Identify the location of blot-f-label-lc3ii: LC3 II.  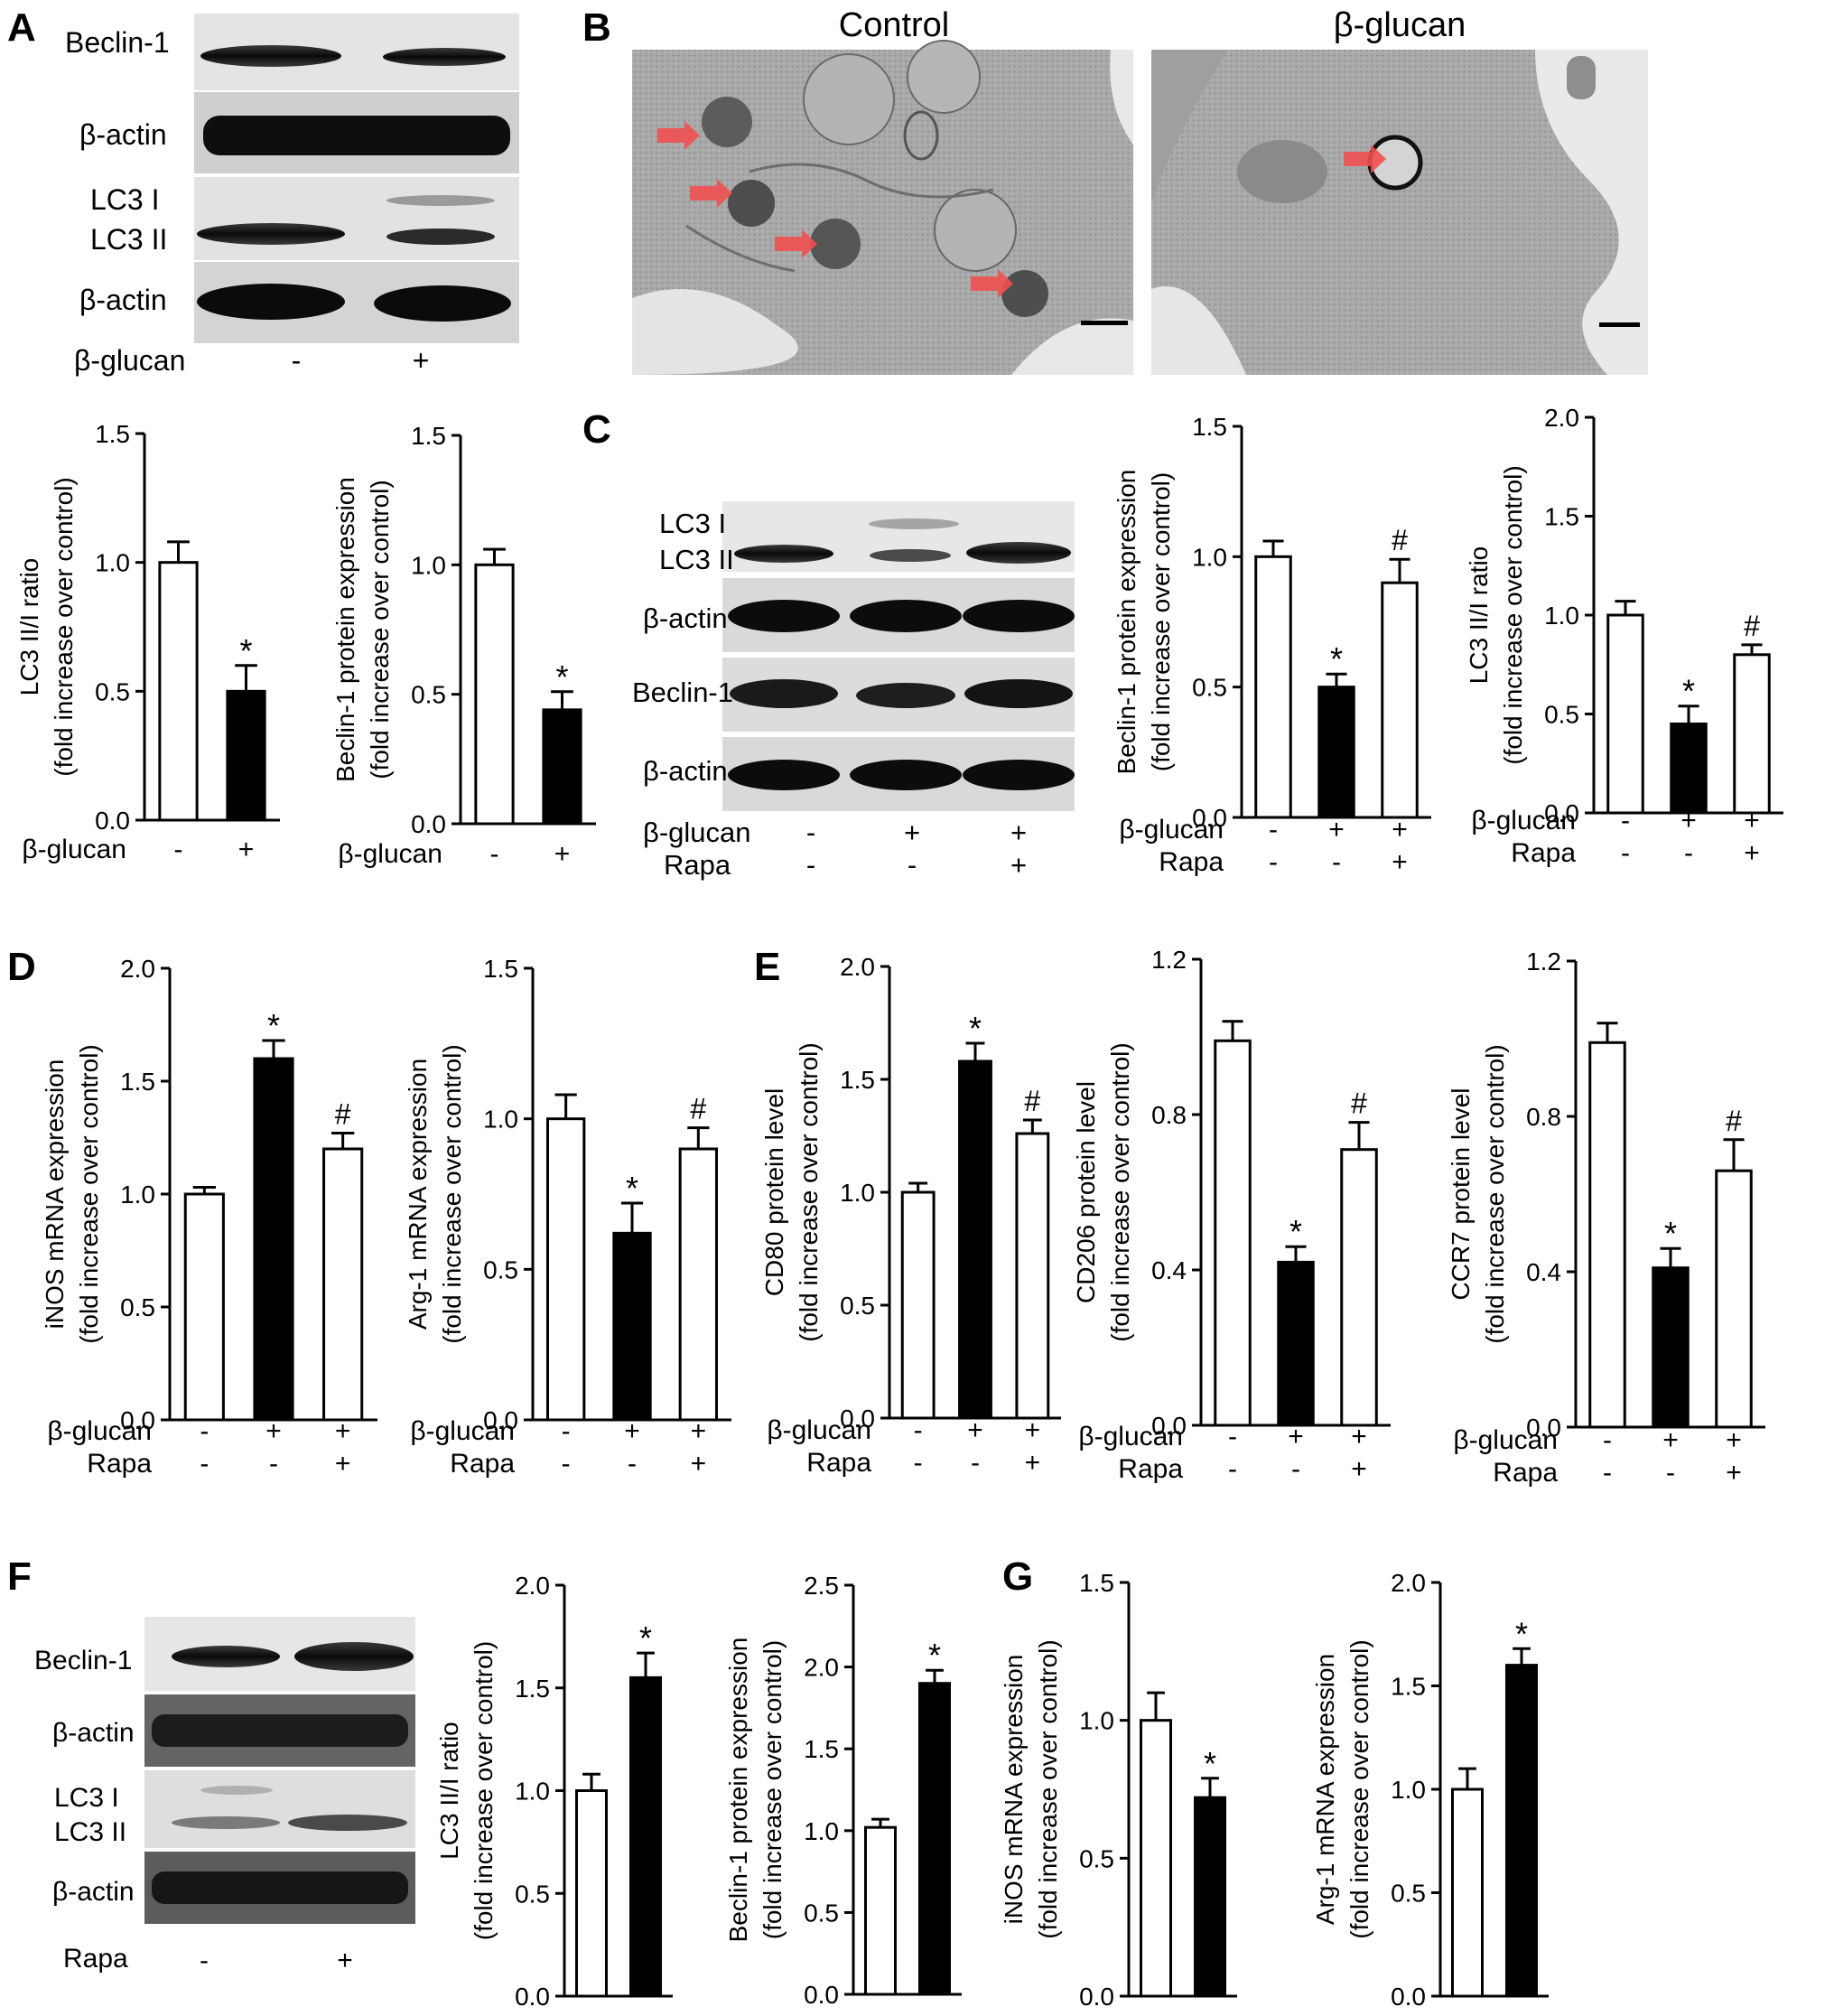
(90, 1832).